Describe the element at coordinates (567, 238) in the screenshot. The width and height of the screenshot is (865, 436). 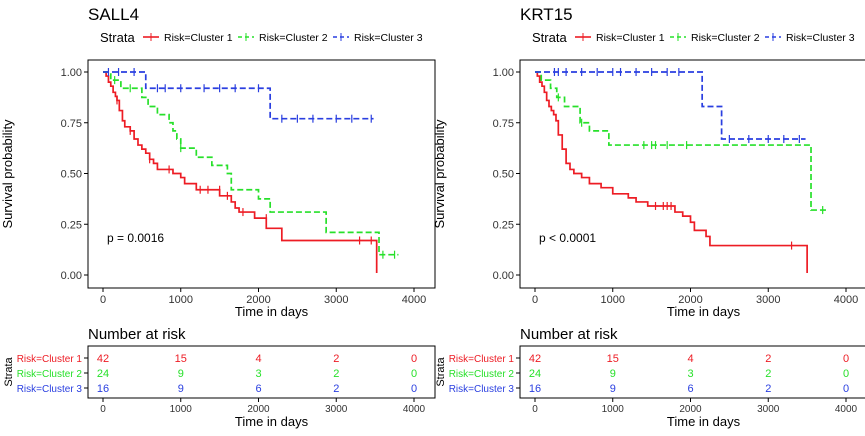
I see `p-value: p < 0.0001` at that location.